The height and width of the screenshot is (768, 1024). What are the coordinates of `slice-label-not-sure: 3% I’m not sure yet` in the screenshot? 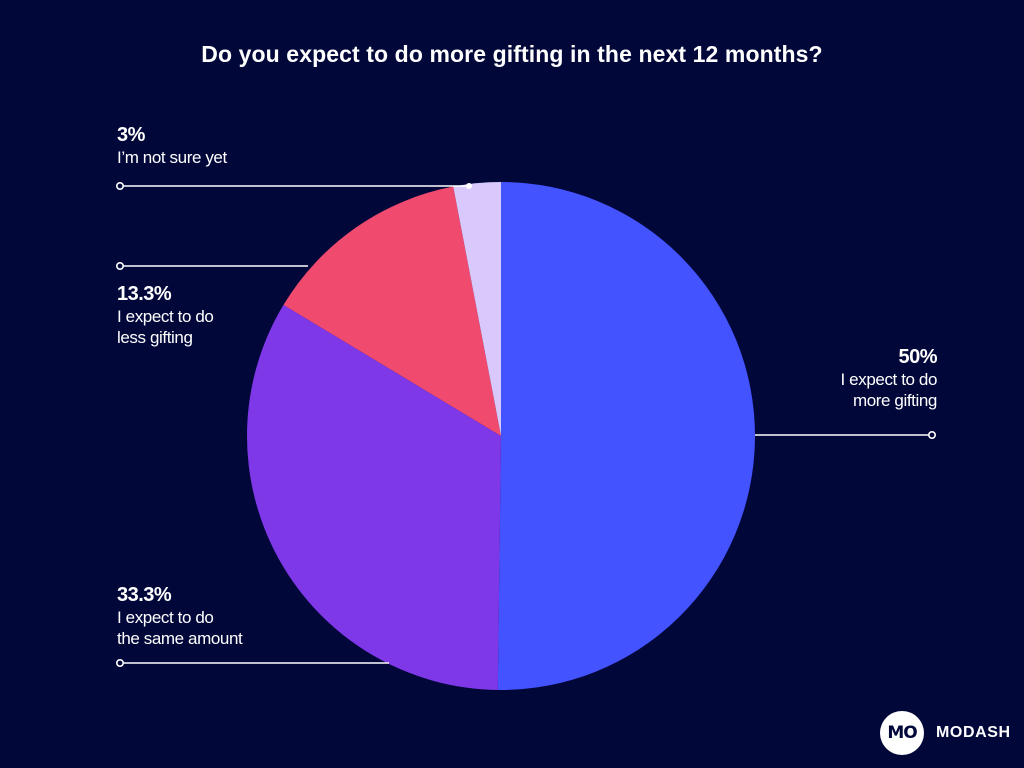 It's located at (247, 146).